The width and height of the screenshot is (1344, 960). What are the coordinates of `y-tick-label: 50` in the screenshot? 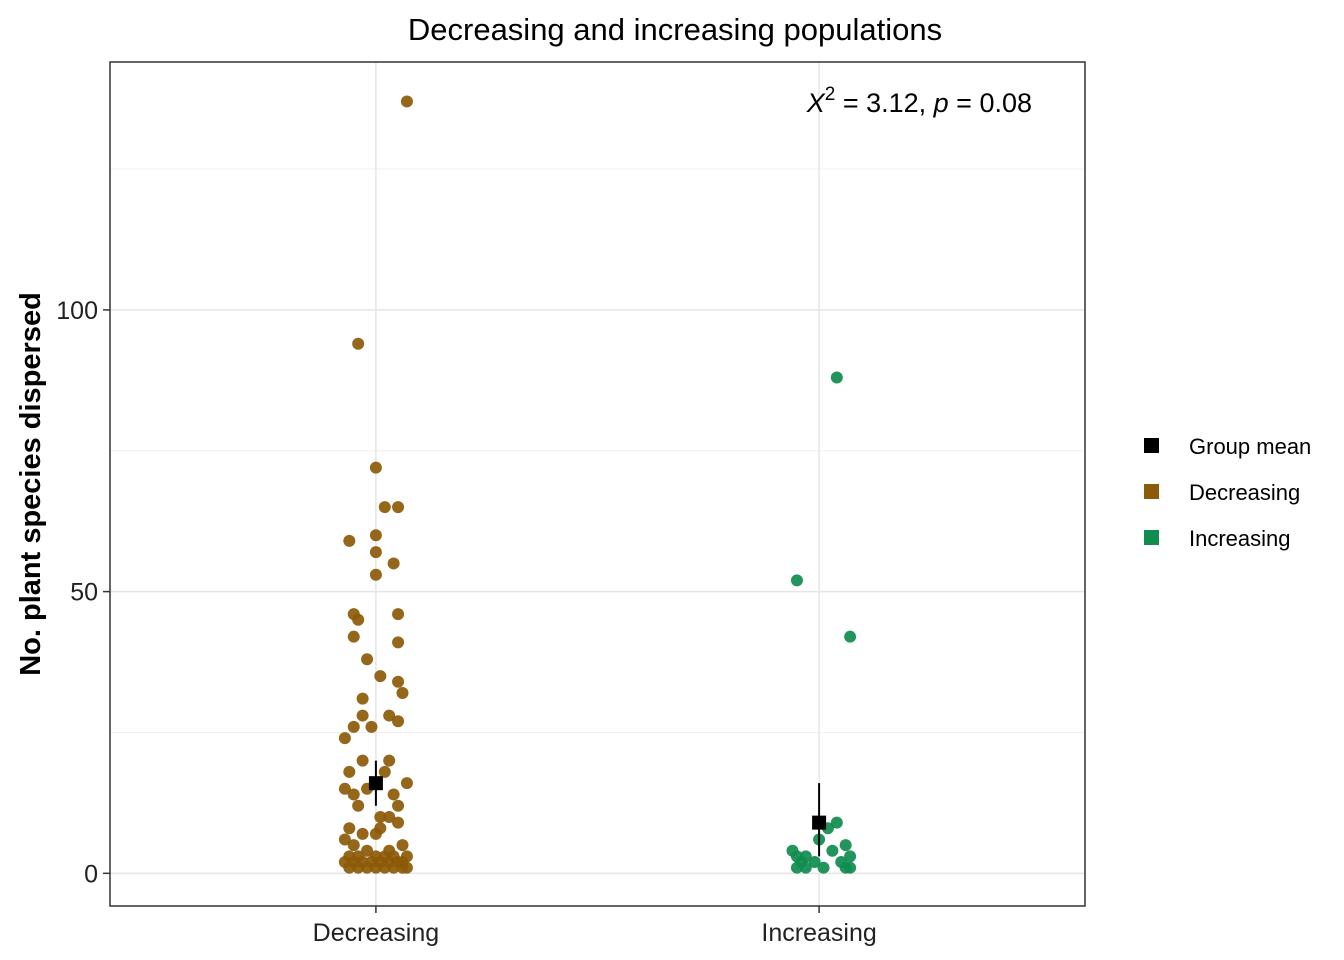 It's located at (84, 593).